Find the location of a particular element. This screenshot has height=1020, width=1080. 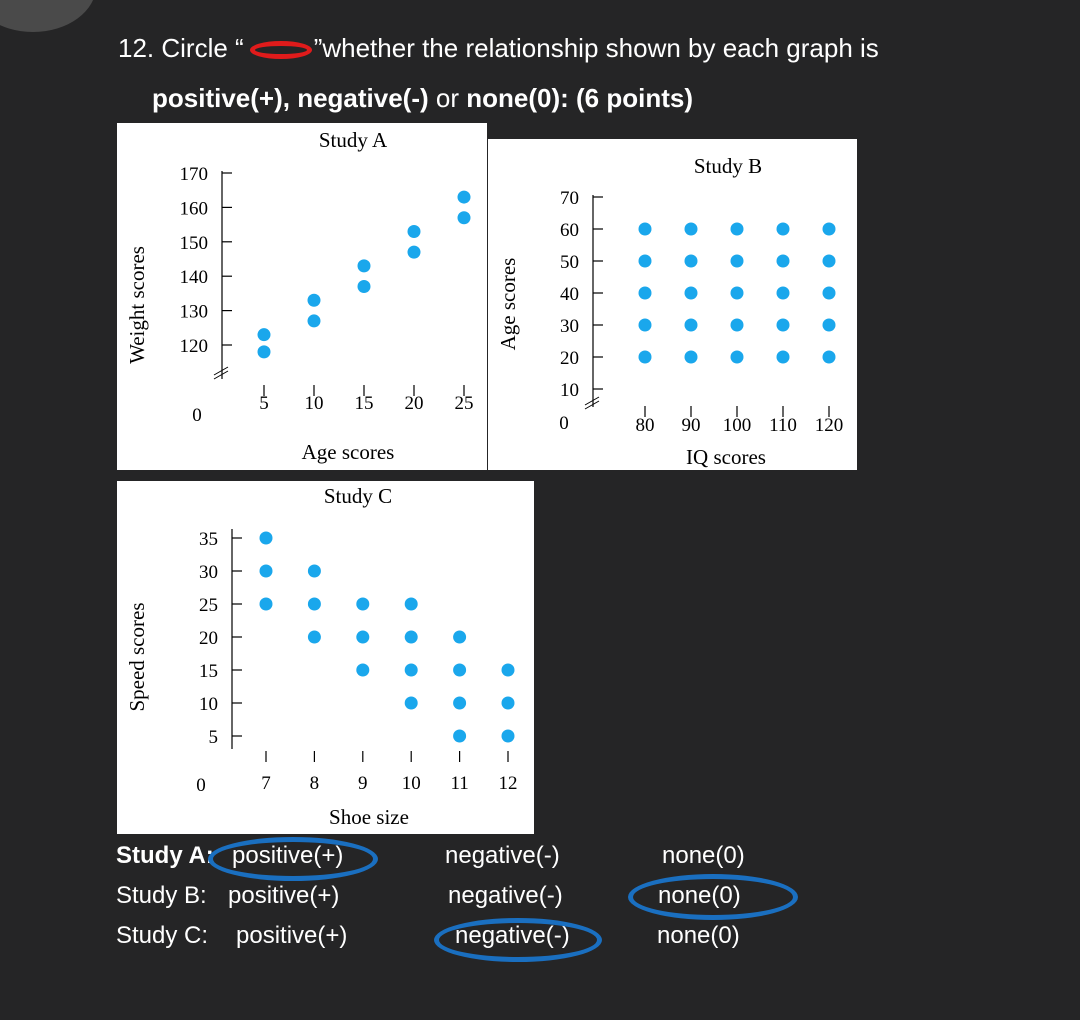

y-axis-label: Speed scores is located at coordinates (137, 656).